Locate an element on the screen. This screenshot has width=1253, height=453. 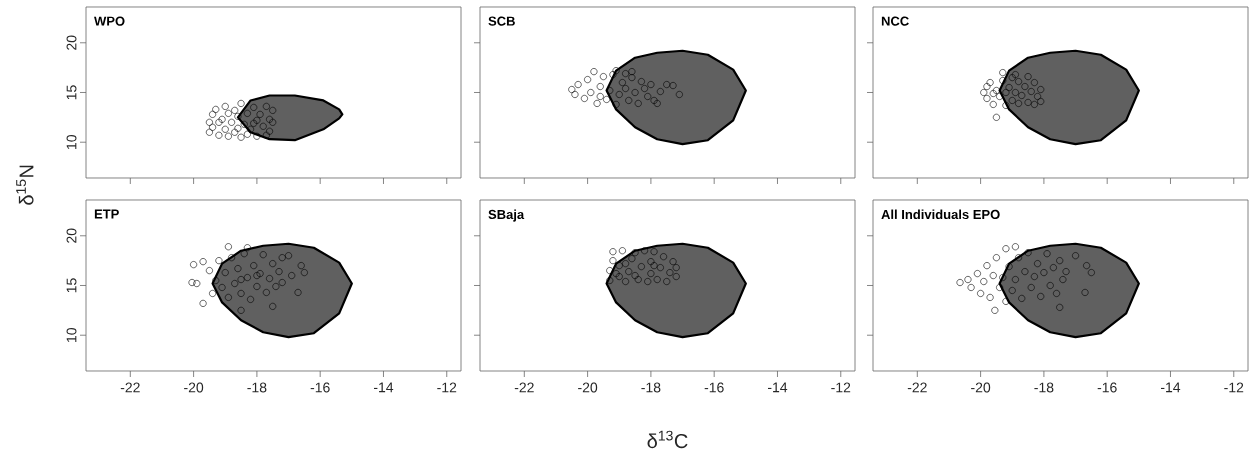
text: SCB is located at coordinates (501, 21).